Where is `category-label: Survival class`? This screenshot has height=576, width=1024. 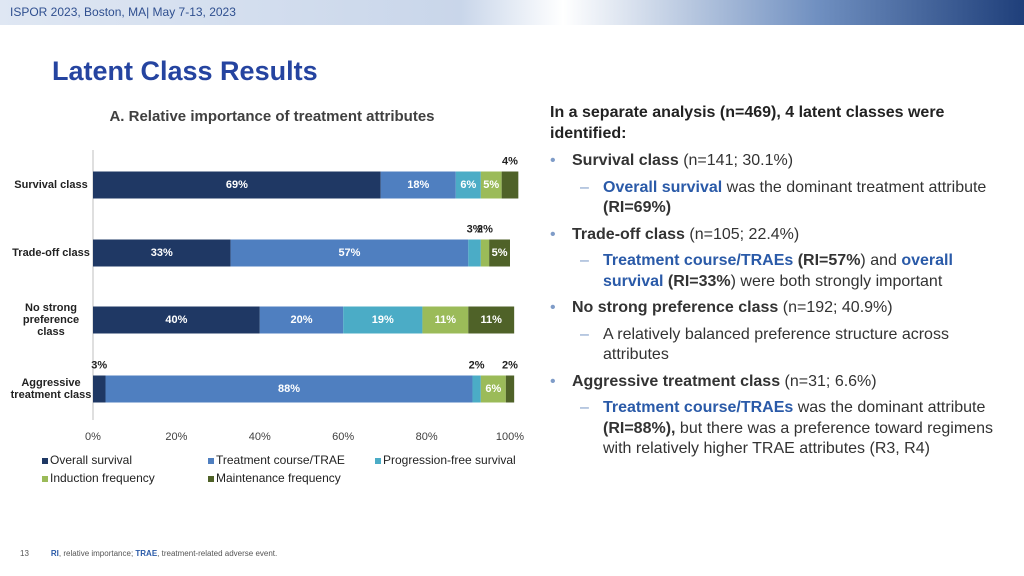 category-label: Survival class is located at coordinates (51, 185).